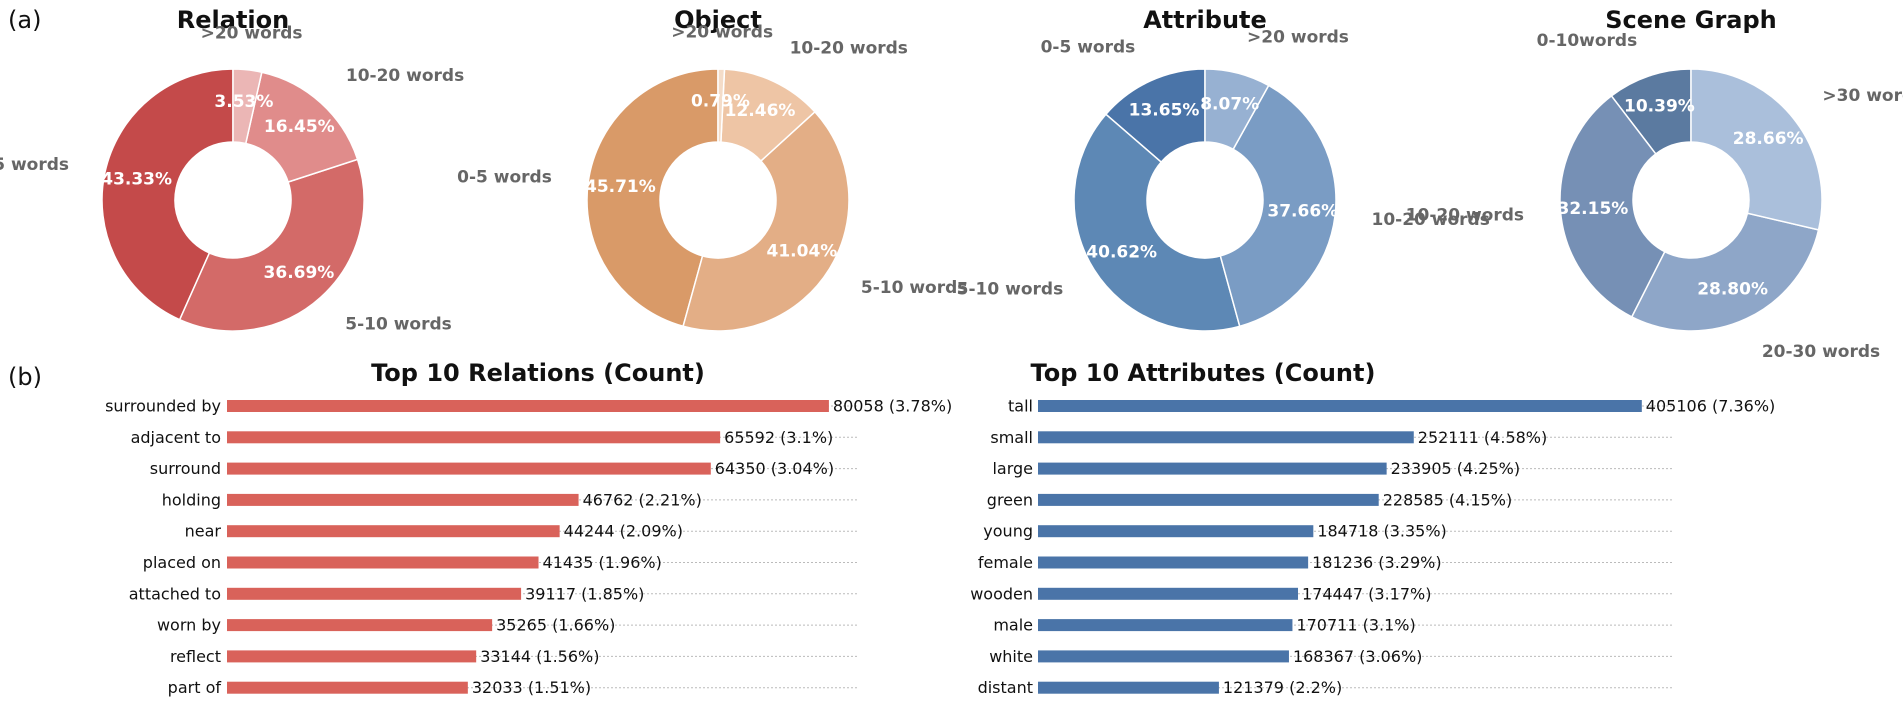 The width and height of the screenshot is (1903, 704). What do you see at coordinates (620, 187) in the screenshot?
I see `slice-label: 45.71%` at bounding box center [620, 187].